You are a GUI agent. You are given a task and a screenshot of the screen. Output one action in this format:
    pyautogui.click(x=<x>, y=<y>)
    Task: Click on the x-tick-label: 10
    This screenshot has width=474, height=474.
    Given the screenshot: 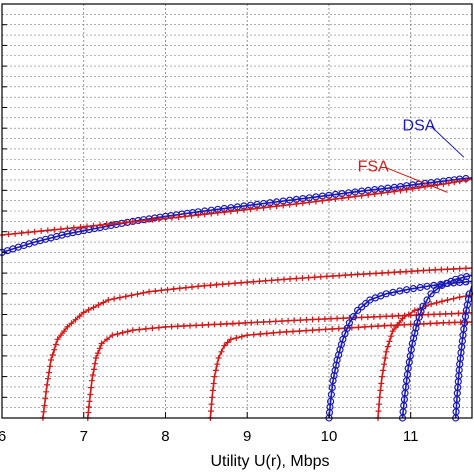 What is the action you would take?
    pyautogui.click(x=329, y=436)
    